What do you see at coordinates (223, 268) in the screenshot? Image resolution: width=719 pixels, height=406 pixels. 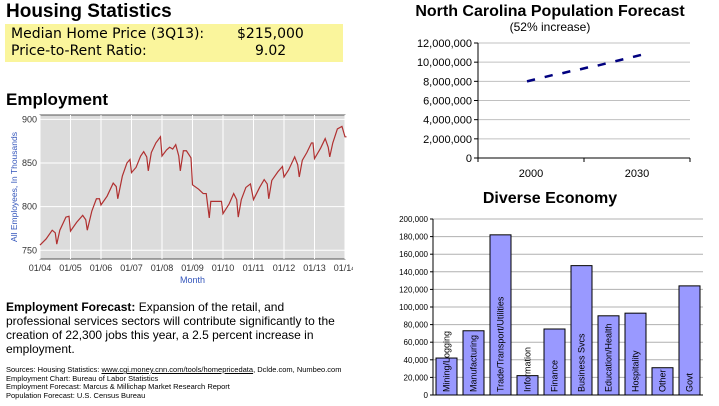 I see `x-tick-label: 01/10` at bounding box center [223, 268].